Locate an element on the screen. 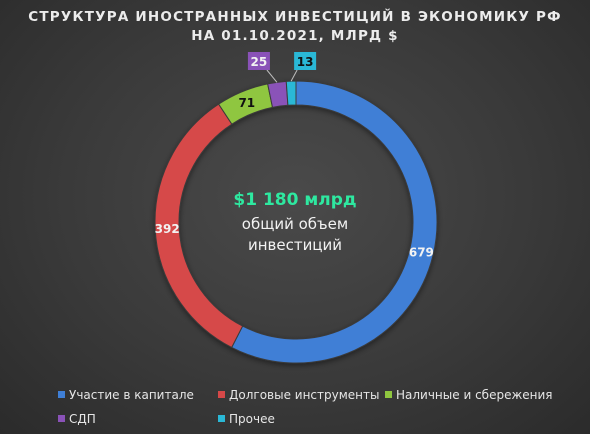 The width and height of the screenshot is (590, 434). chart-subtitle: НА 01.10.2021, МЛРД $ is located at coordinates (295, 36).